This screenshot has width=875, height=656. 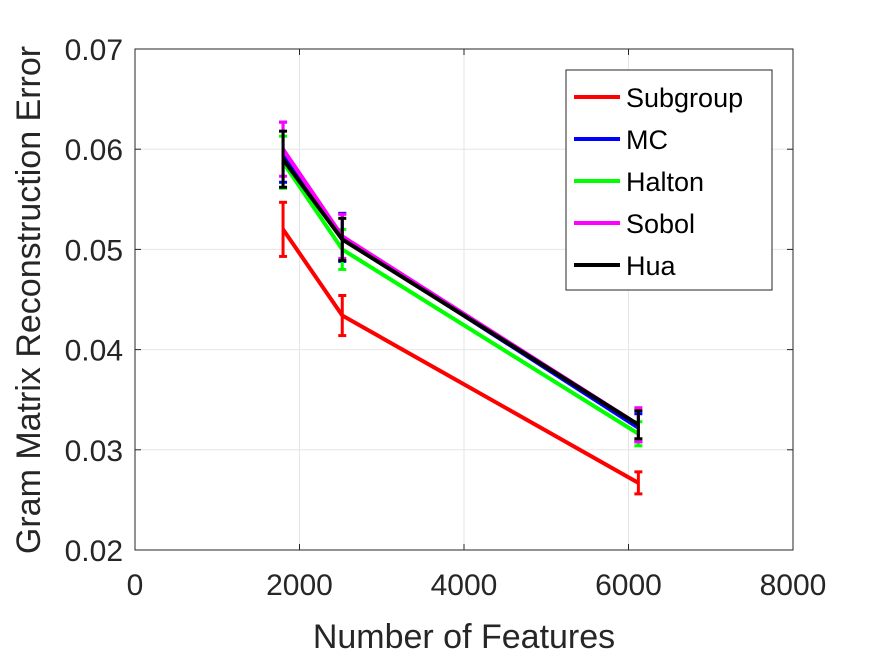 What do you see at coordinates (94, 50) in the screenshot?
I see `y-tick-label: 0.07` at bounding box center [94, 50].